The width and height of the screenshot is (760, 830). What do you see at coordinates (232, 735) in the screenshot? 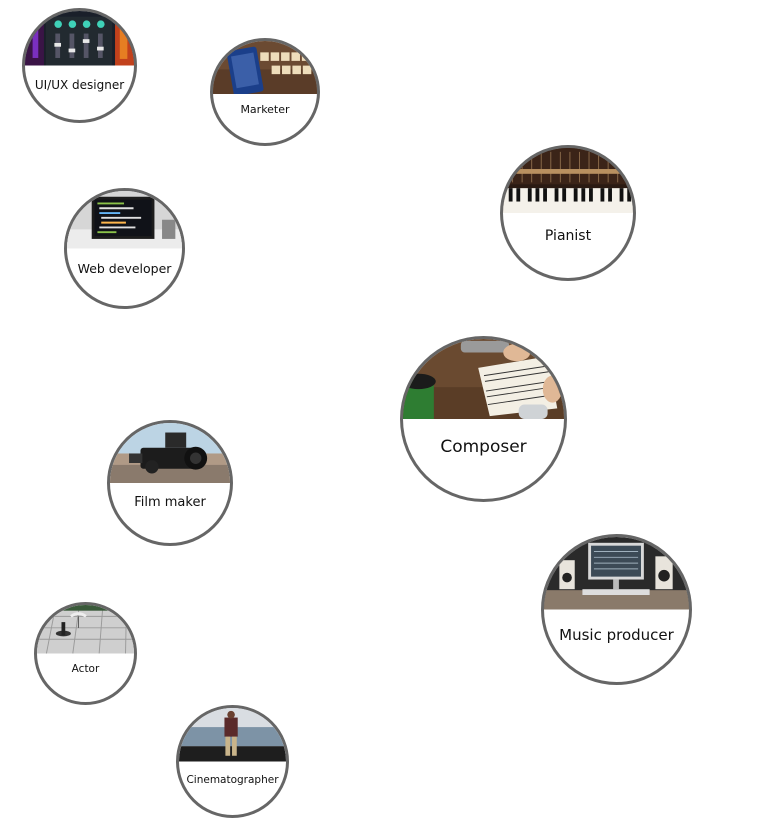
I see `cinematographer-image` at bounding box center [232, 735].